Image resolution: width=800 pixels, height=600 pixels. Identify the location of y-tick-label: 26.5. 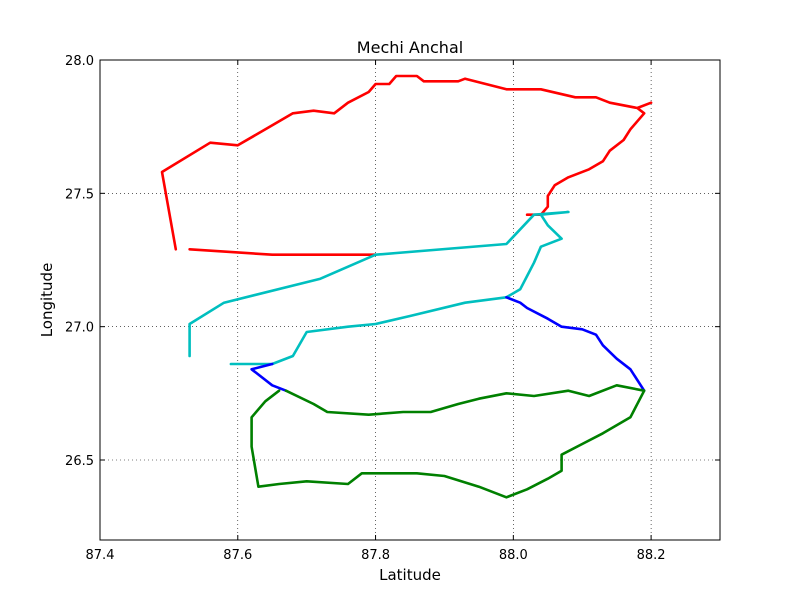
(79, 461).